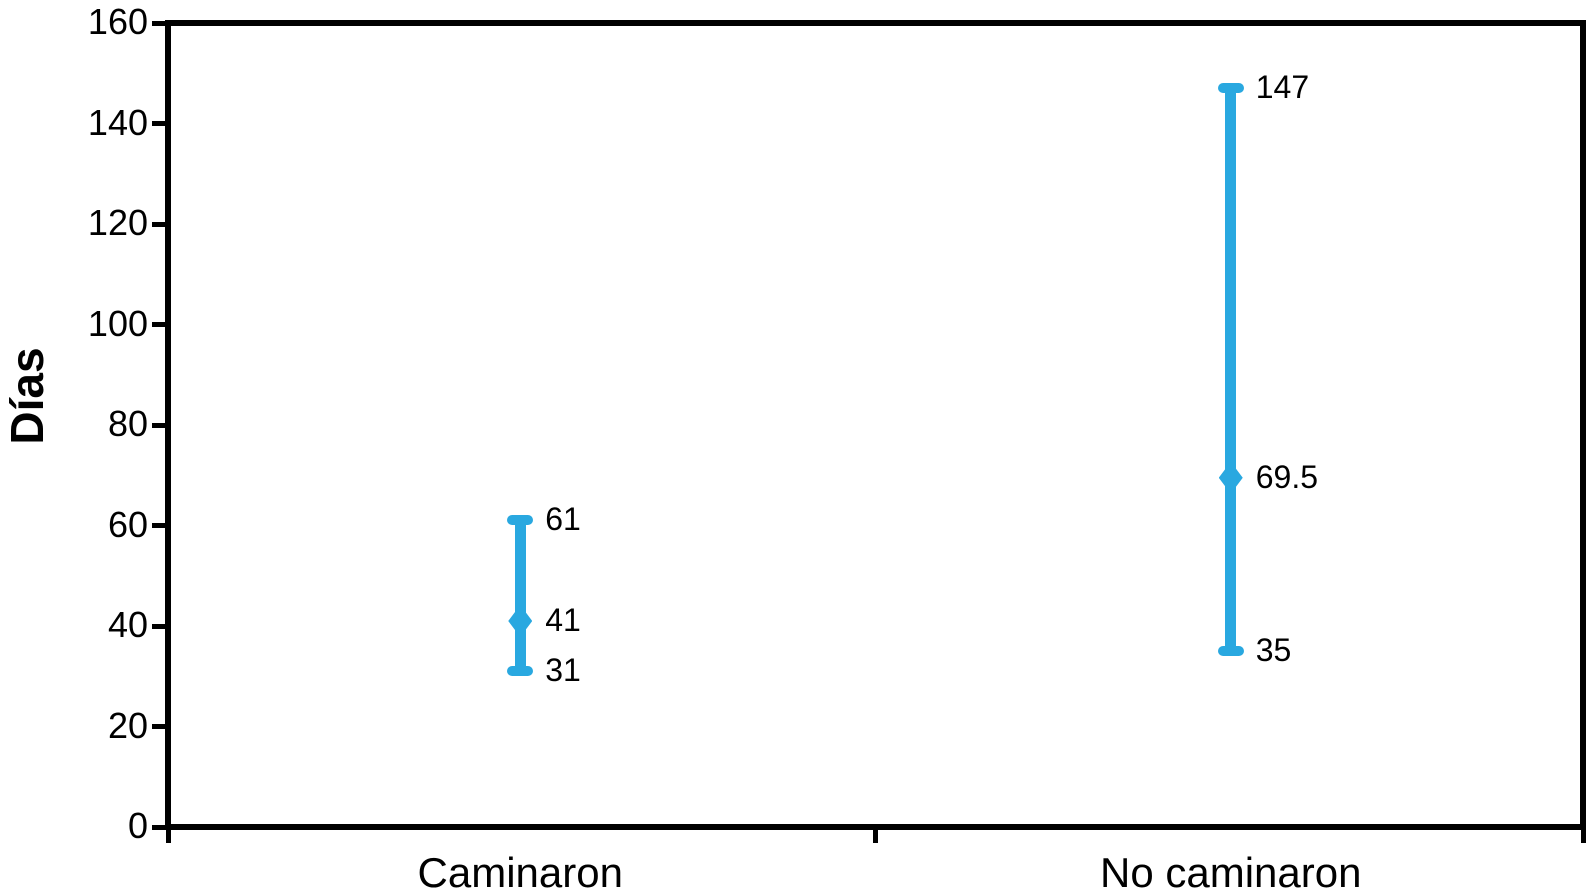  I want to click on value-label-mid: 69.5, so click(1287, 476).